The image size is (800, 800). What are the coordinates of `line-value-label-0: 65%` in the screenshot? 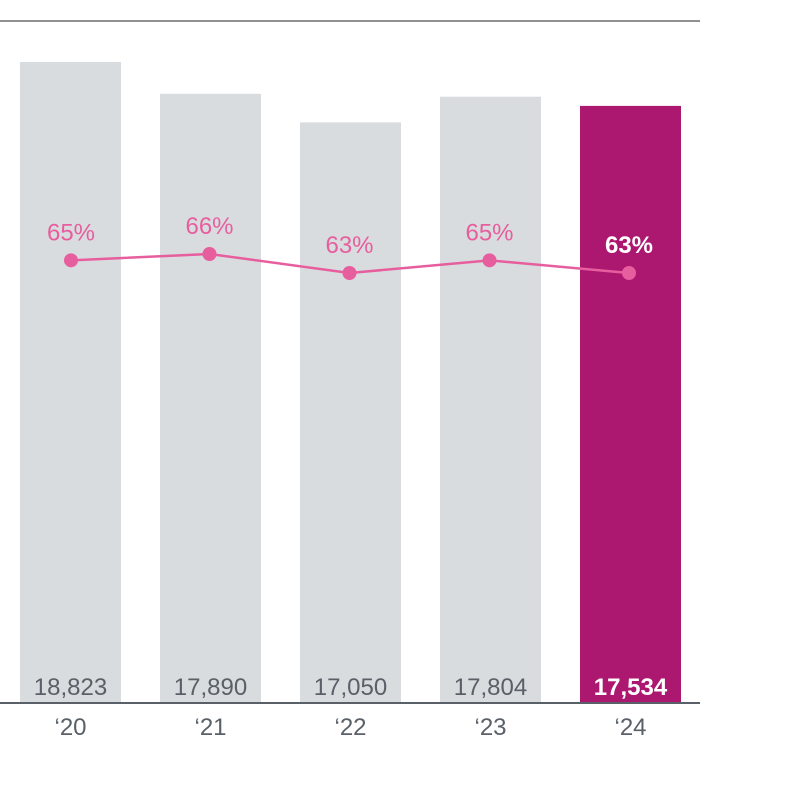 It's located at (71, 232).